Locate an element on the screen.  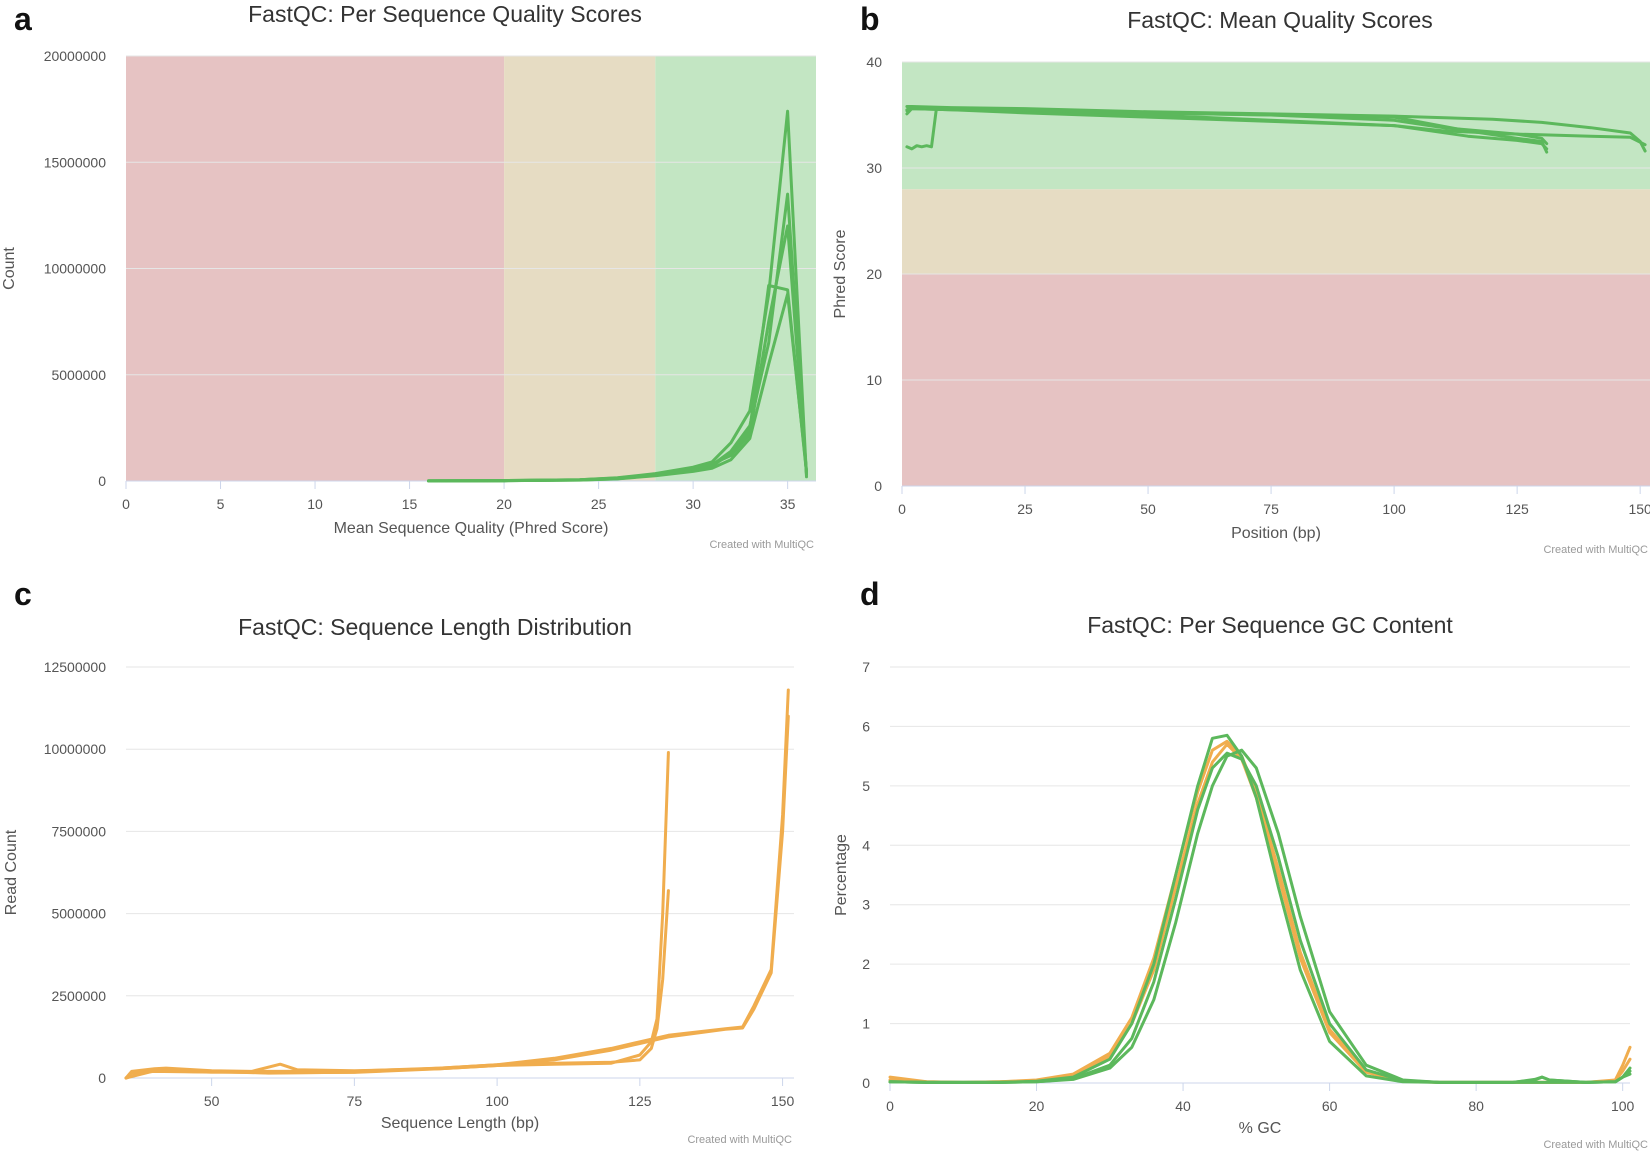
y-axis-label: Percentage is located at coordinates (841, 875).